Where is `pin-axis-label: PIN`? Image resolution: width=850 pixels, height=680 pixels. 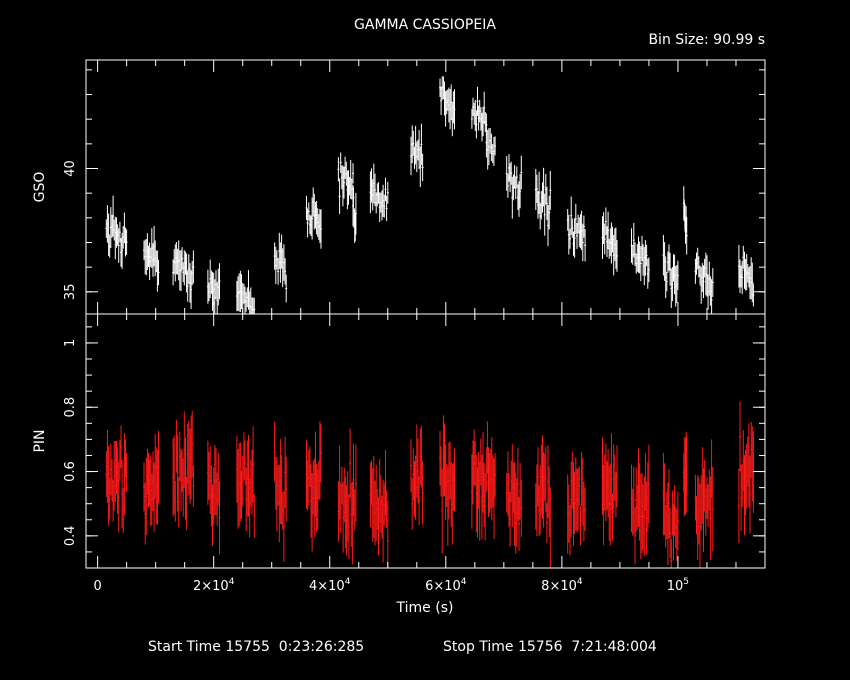 pin-axis-label: PIN is located at coordinates (40, 440).